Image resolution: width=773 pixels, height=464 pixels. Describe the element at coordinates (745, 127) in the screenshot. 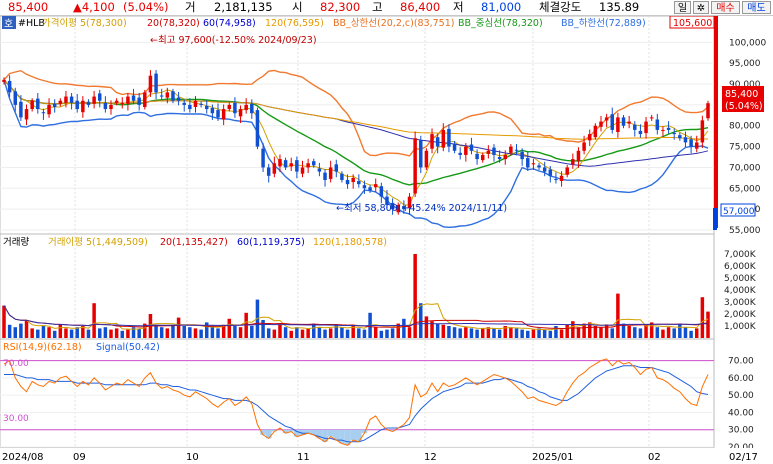

I see `price-tick-label: 80,000` at that location.